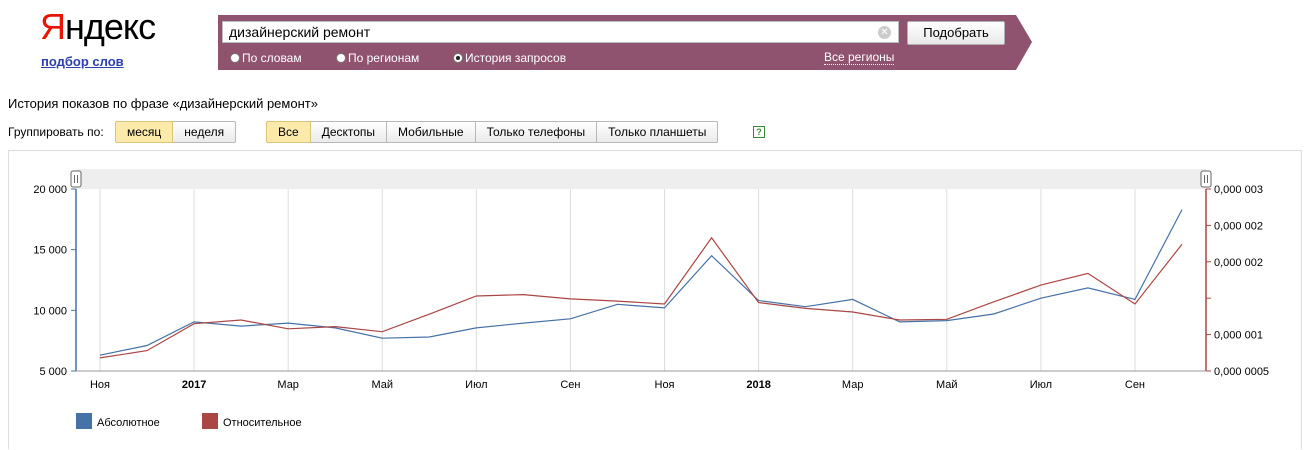  What do you see at coordinates (1238, 190) in the screenshot?
I see `y-right-tick-label: 0,000 003` at bounding box center [1238, 190].